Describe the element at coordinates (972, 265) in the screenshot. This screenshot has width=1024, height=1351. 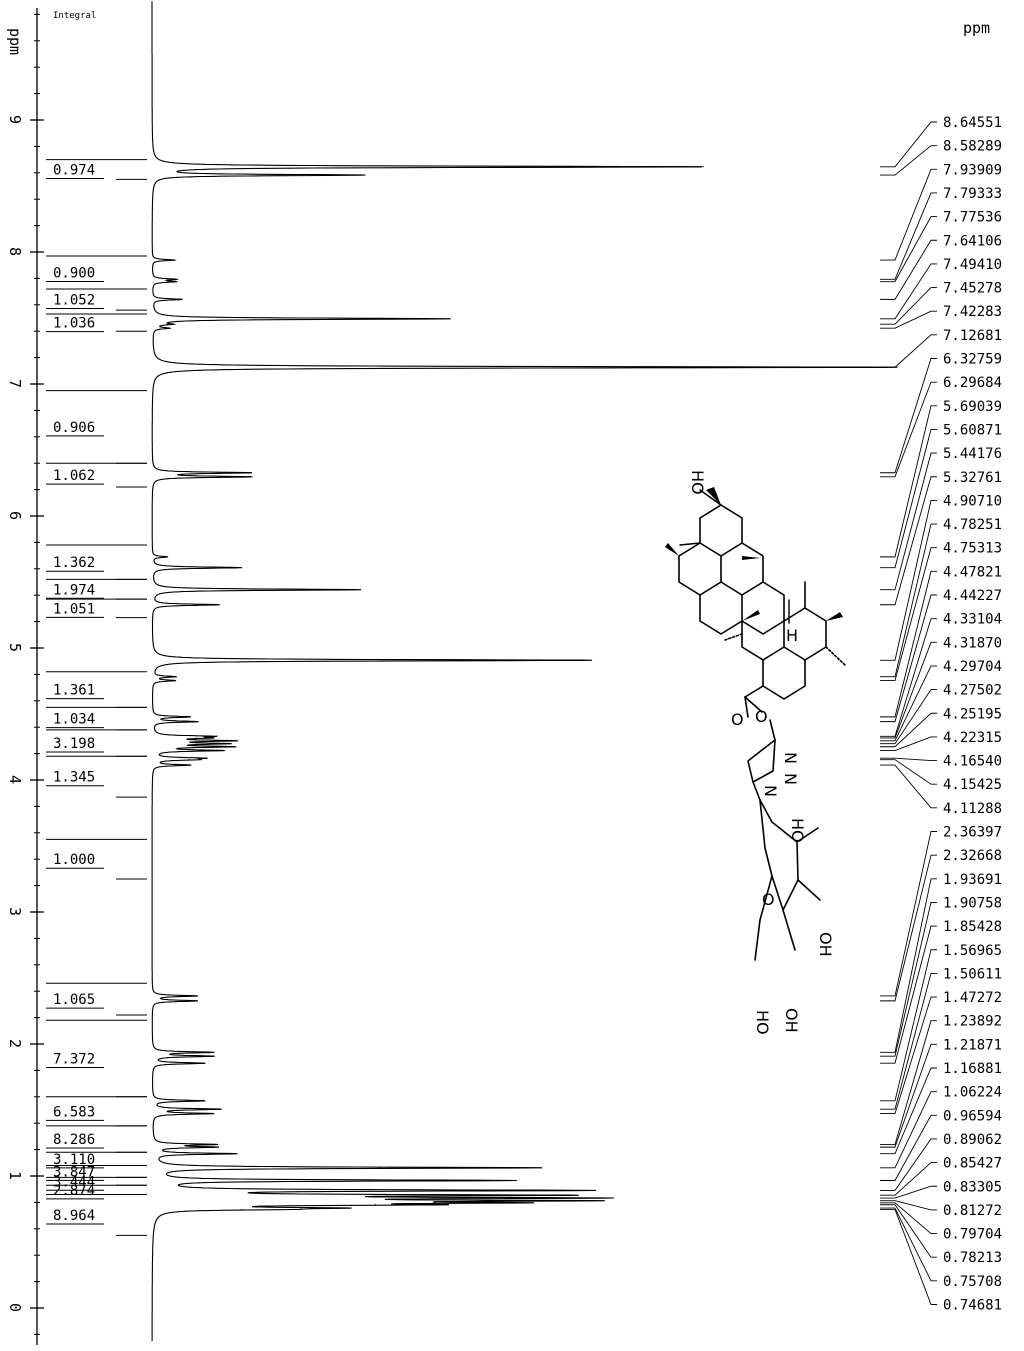
I see `peak-label: 7.49410` at that location.